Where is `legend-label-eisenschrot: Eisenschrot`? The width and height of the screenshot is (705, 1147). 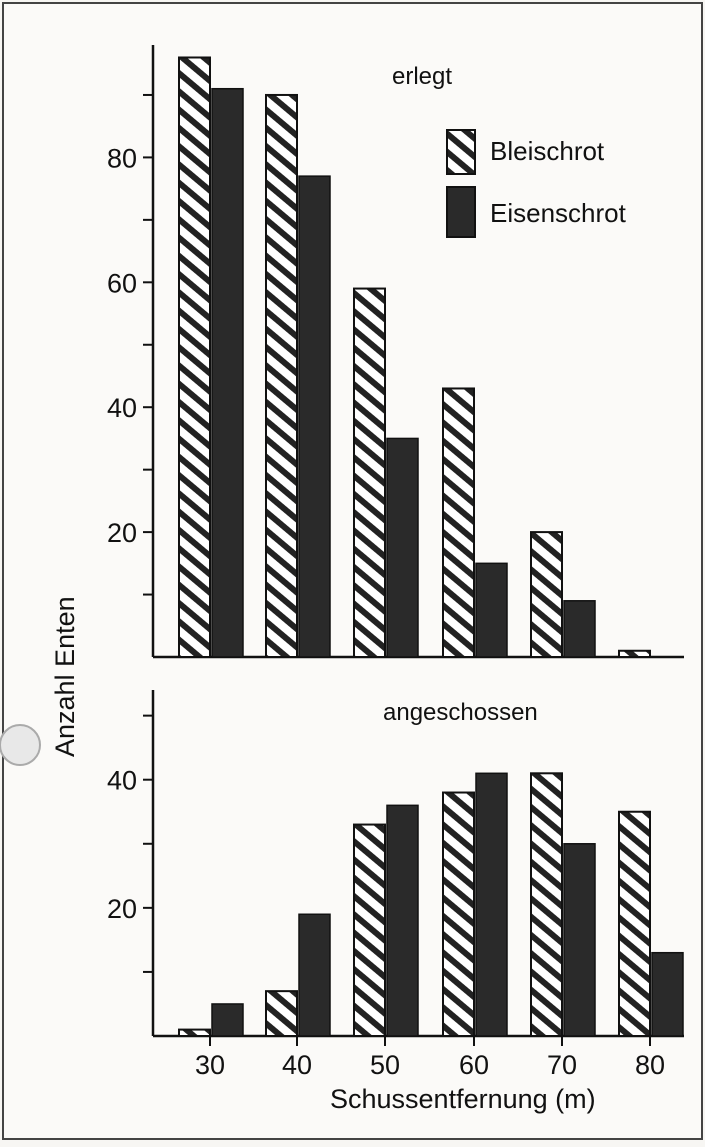
legend-label-eisenschrot: Eisenschrot is located at coordinates (558, 213).